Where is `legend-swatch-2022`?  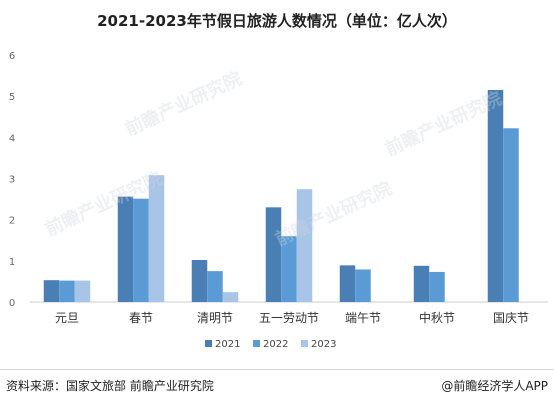
legend-swatch-2022 is located at coordinates (256, 343).